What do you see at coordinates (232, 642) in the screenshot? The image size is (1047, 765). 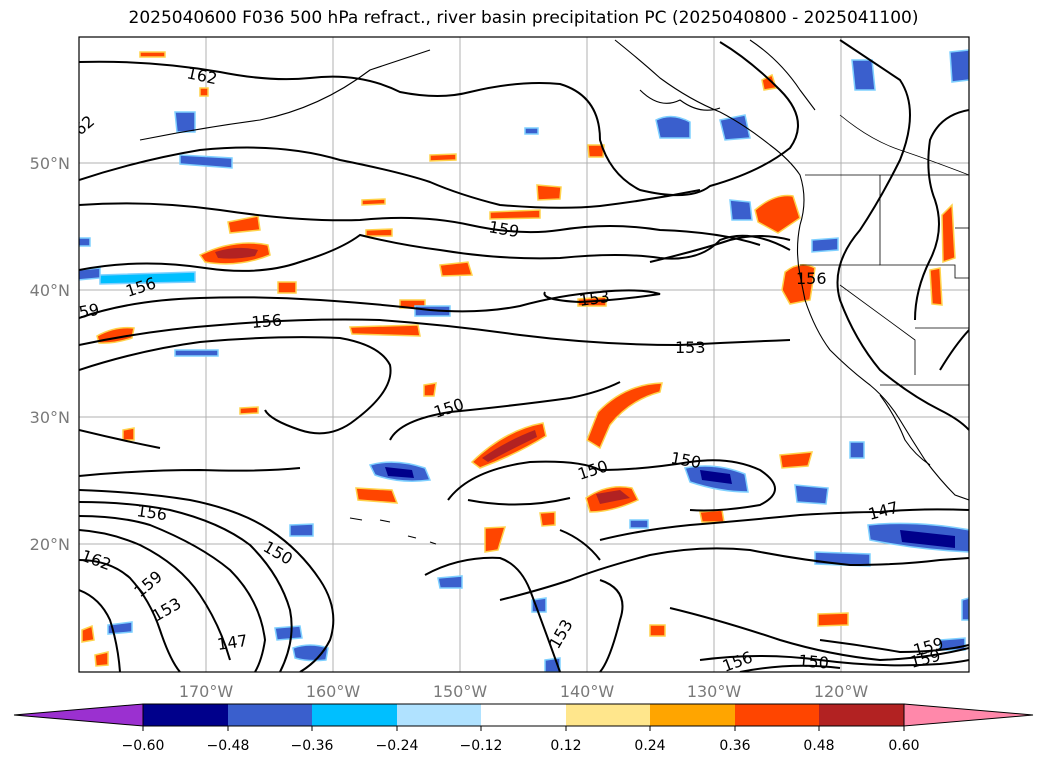 I see `contour-label: 147` at bounding box center [232, 642].